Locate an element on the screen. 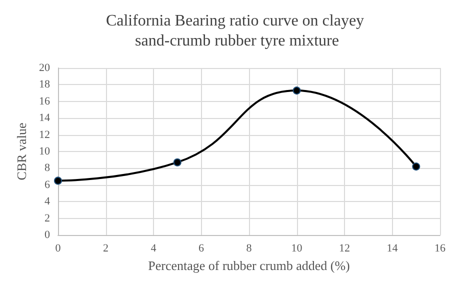  y-tick-label: 2 is located at coordinates (47, 218).